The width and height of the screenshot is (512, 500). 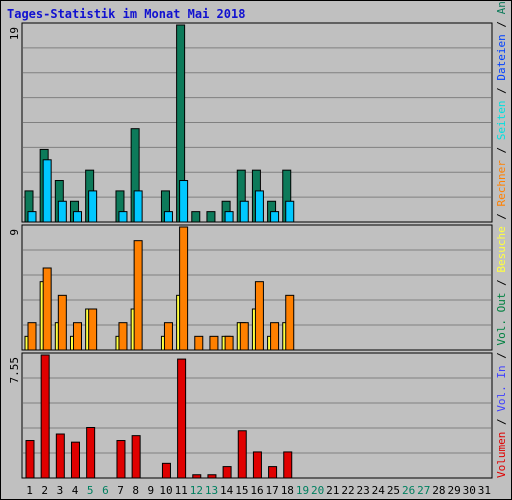 I want to click on legend-label: Dateien, so click(x=501, y=57).